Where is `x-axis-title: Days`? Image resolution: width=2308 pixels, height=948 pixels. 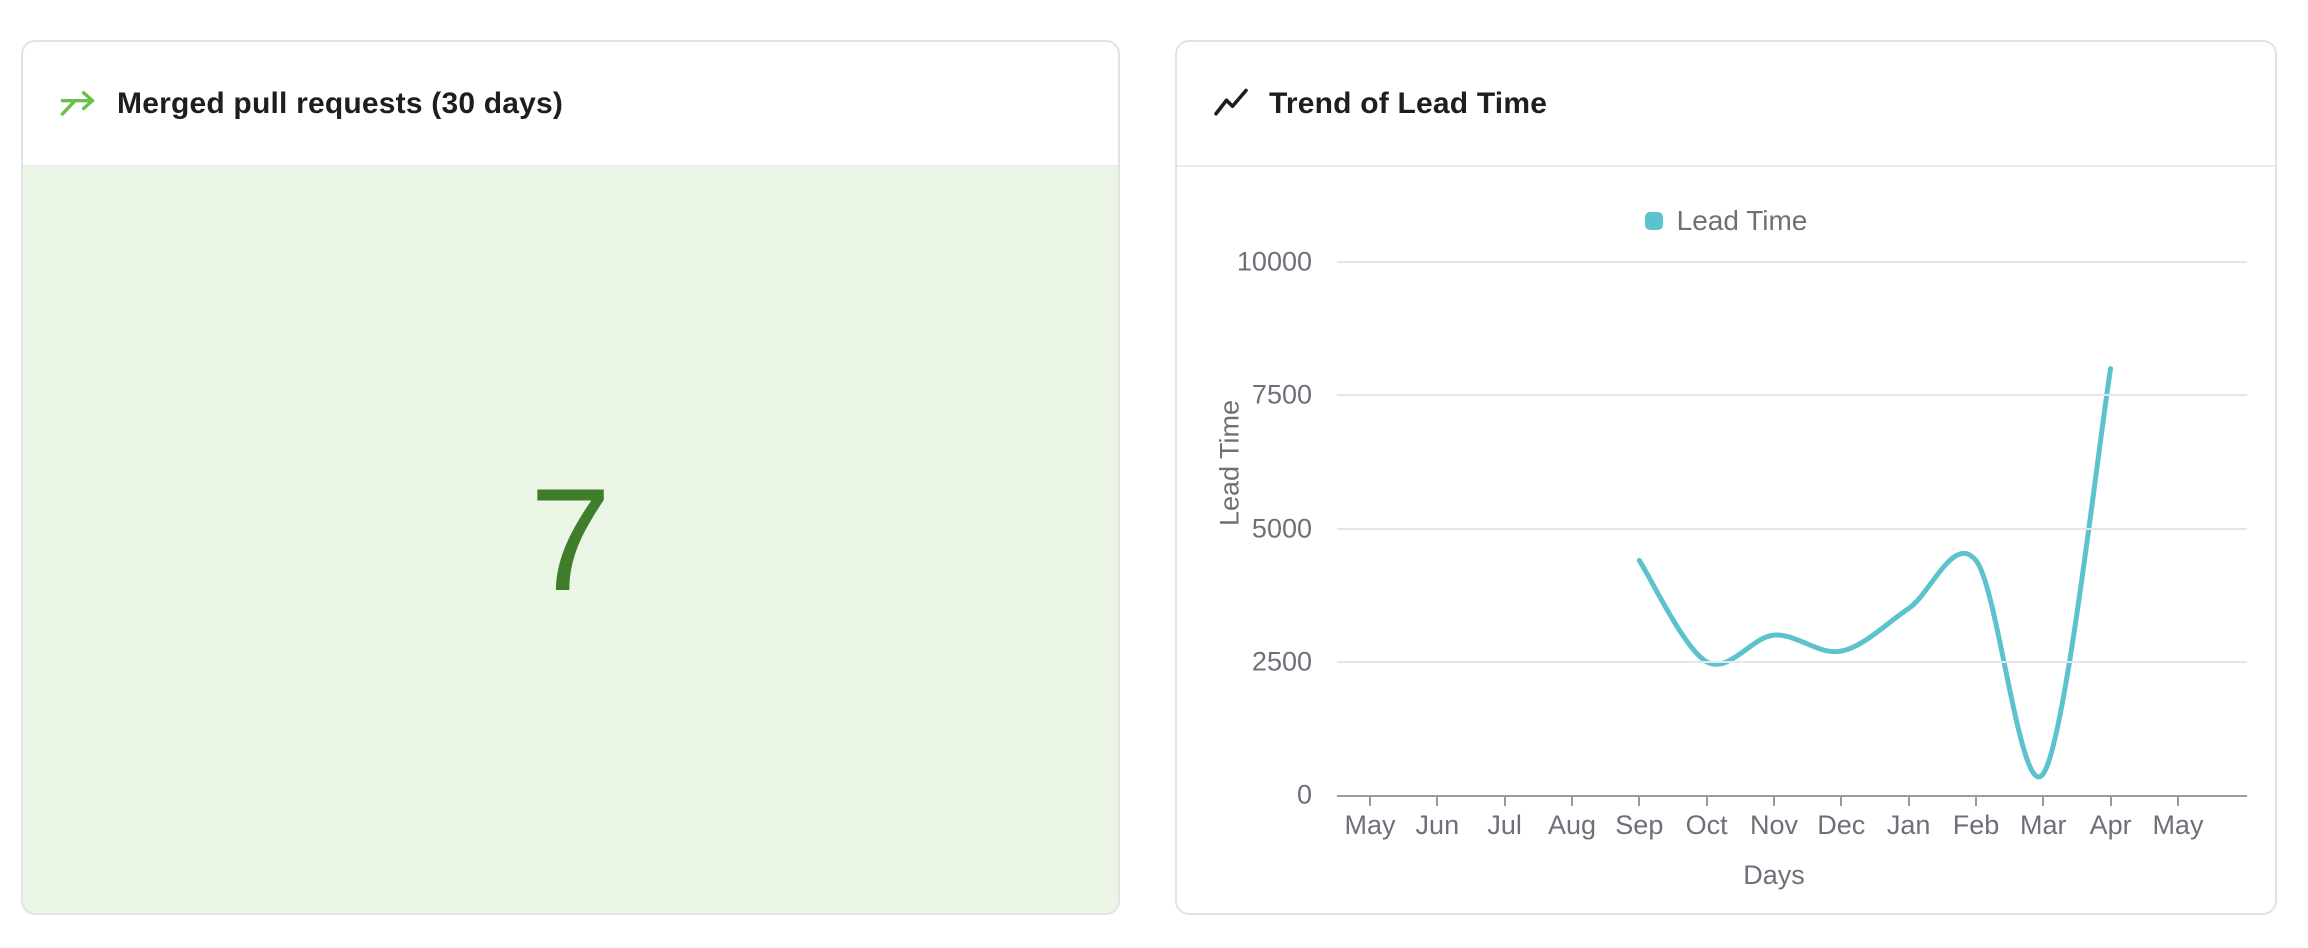
x-axis-title: Days is located at coordinates (1774, 875).